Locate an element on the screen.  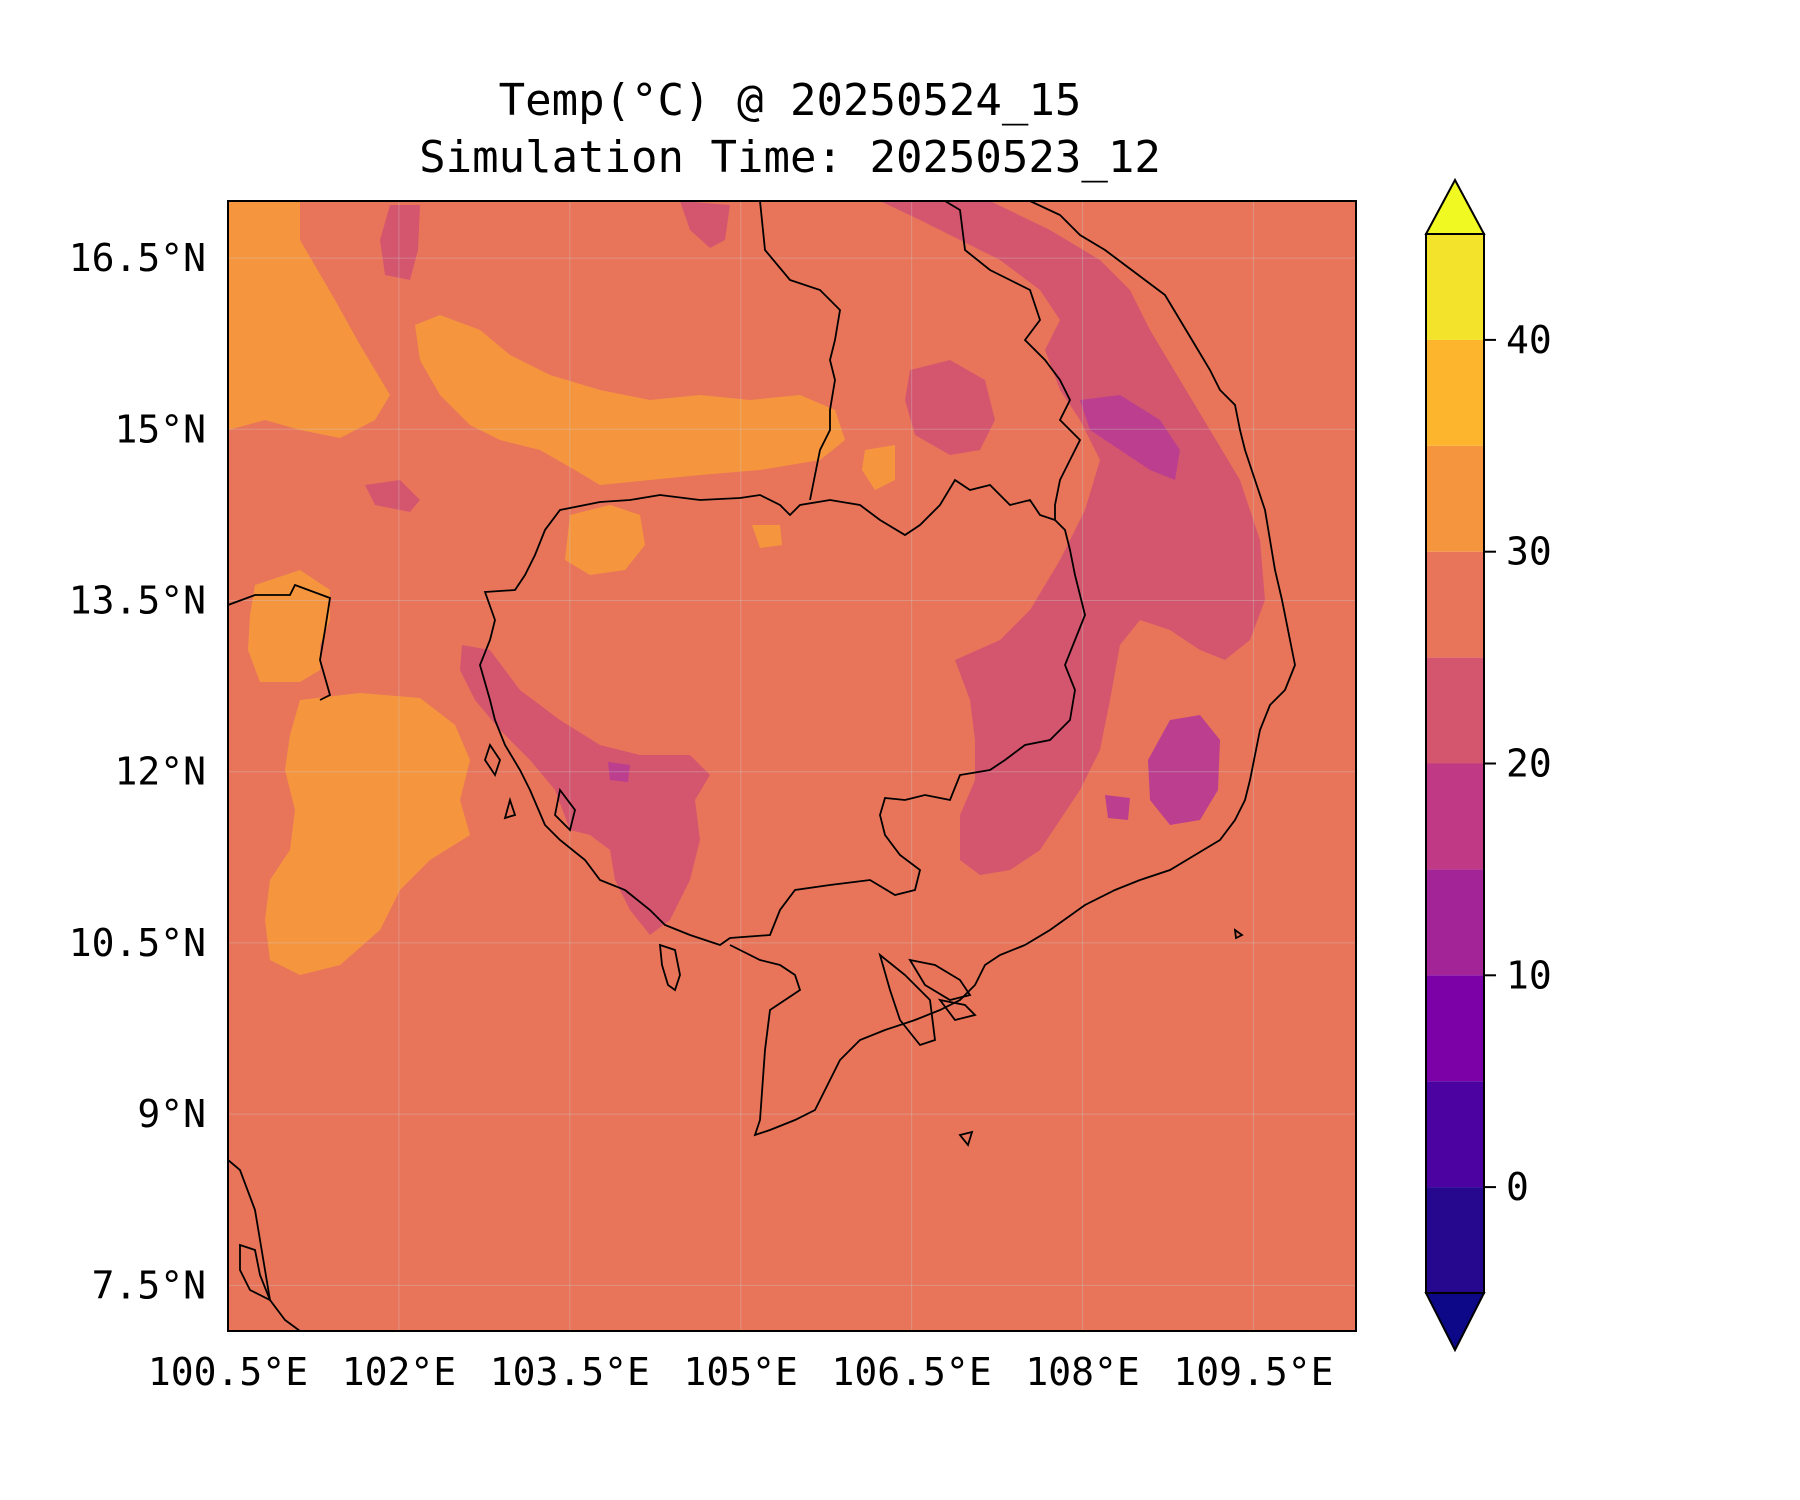
warm-zone-patch is located at coordinates (767, 536).